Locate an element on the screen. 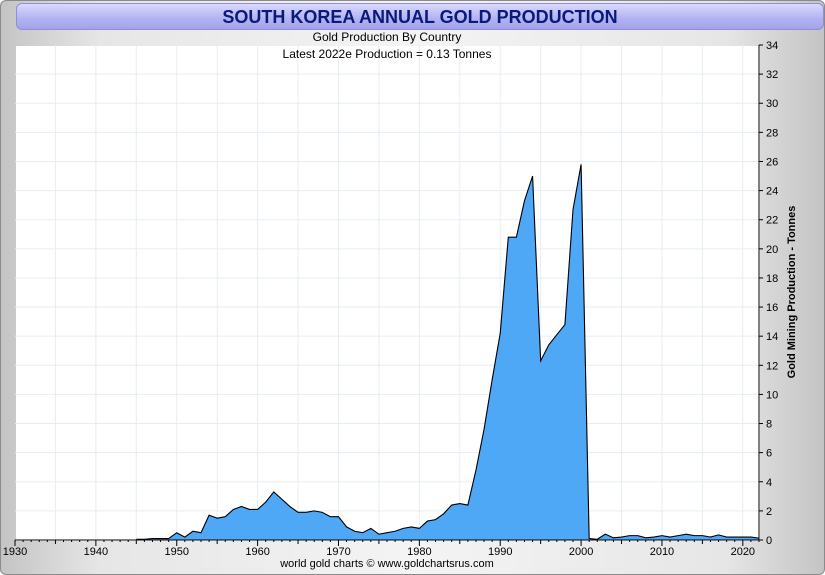  y-tick-label: 0 is located at coordinates (769, 541).